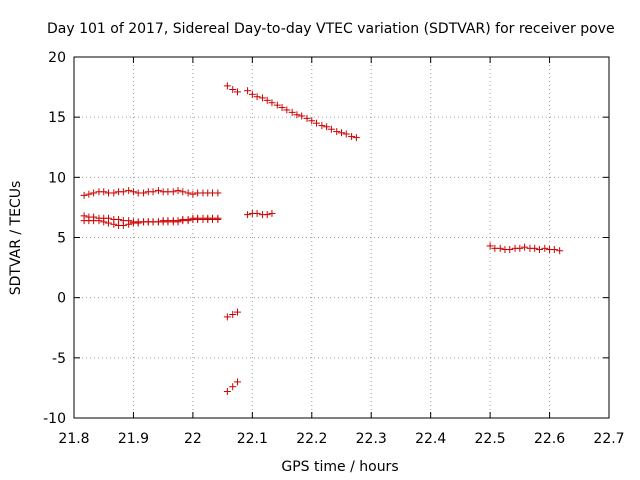  What do you see at coordinates (193, 439) in the screenshot?
I see `x-tick-label: 22` at bounding box center [193, 439].